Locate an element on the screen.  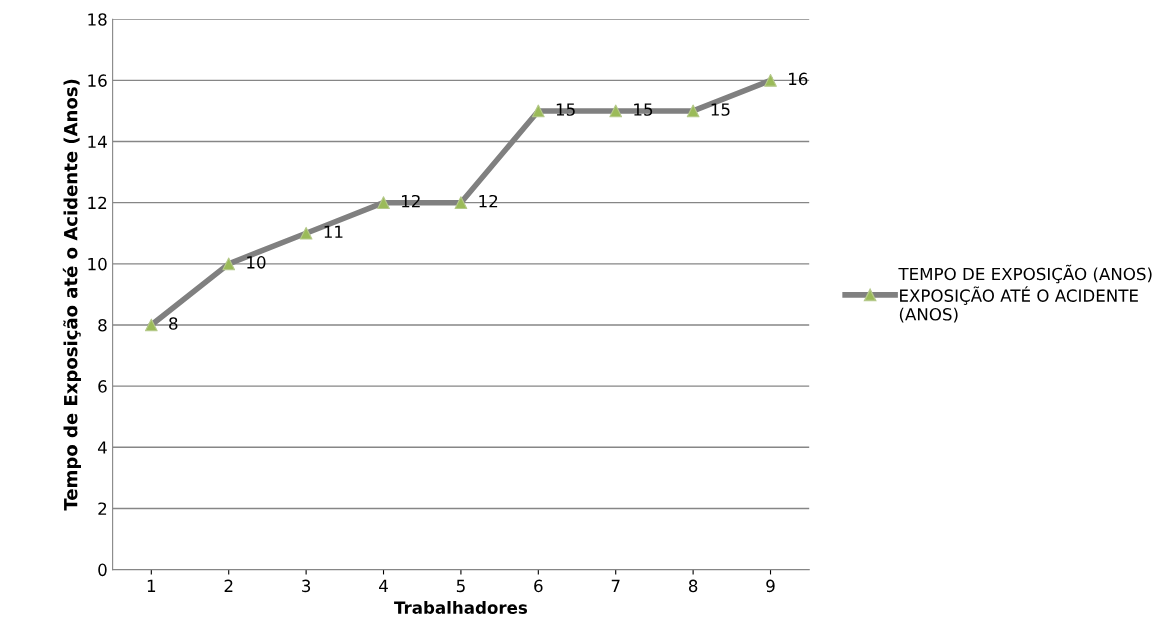
x-tick-label: 6 is located at coordinates (538, 586).